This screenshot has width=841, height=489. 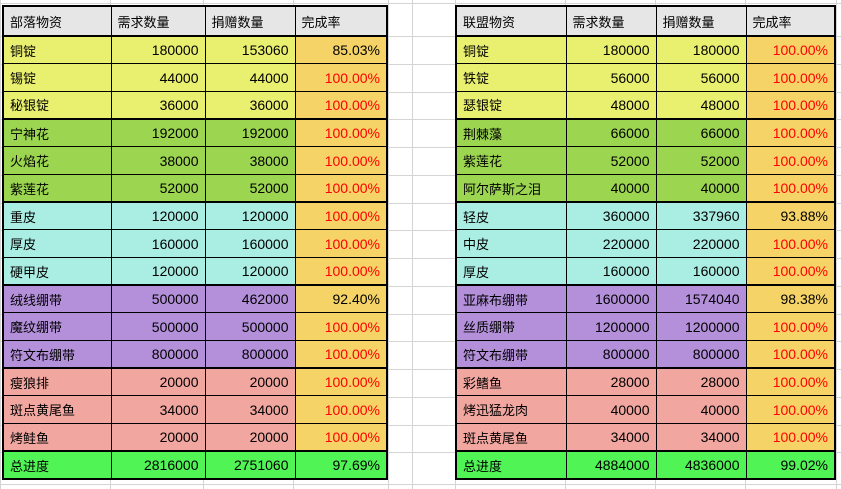 What do you see at coordinates (511, 21) in the screenshot?
I see `header-cell-material: 联盟物资` at bounding box center [511, 21].